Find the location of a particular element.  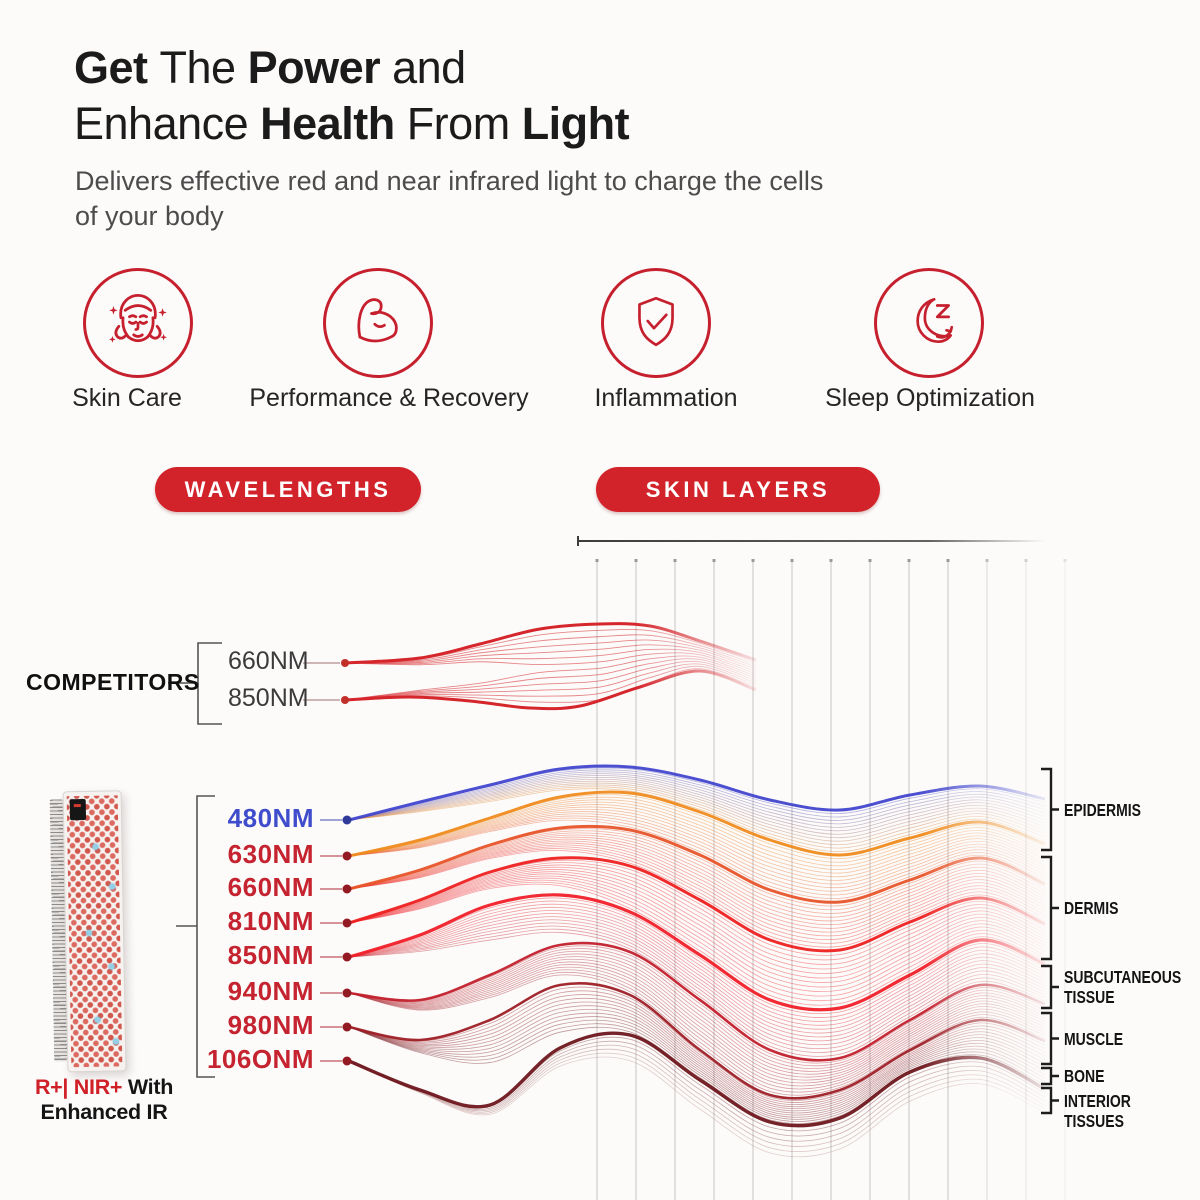

curve-660nm is located at coordinates (697, 864).